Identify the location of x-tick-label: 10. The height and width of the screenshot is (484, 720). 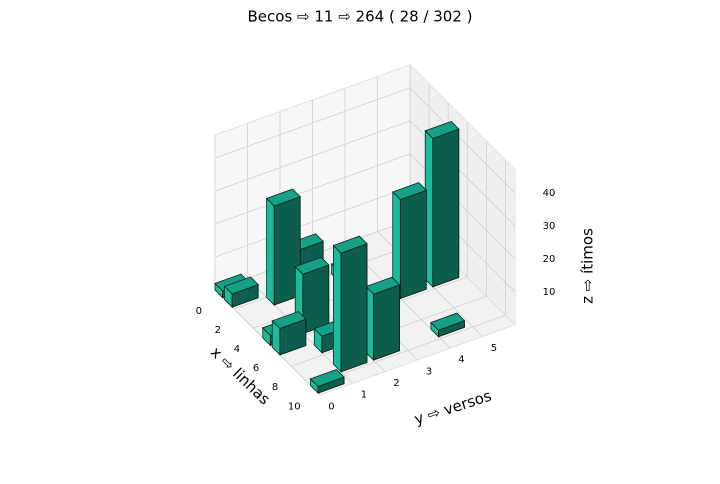
(294, 406).